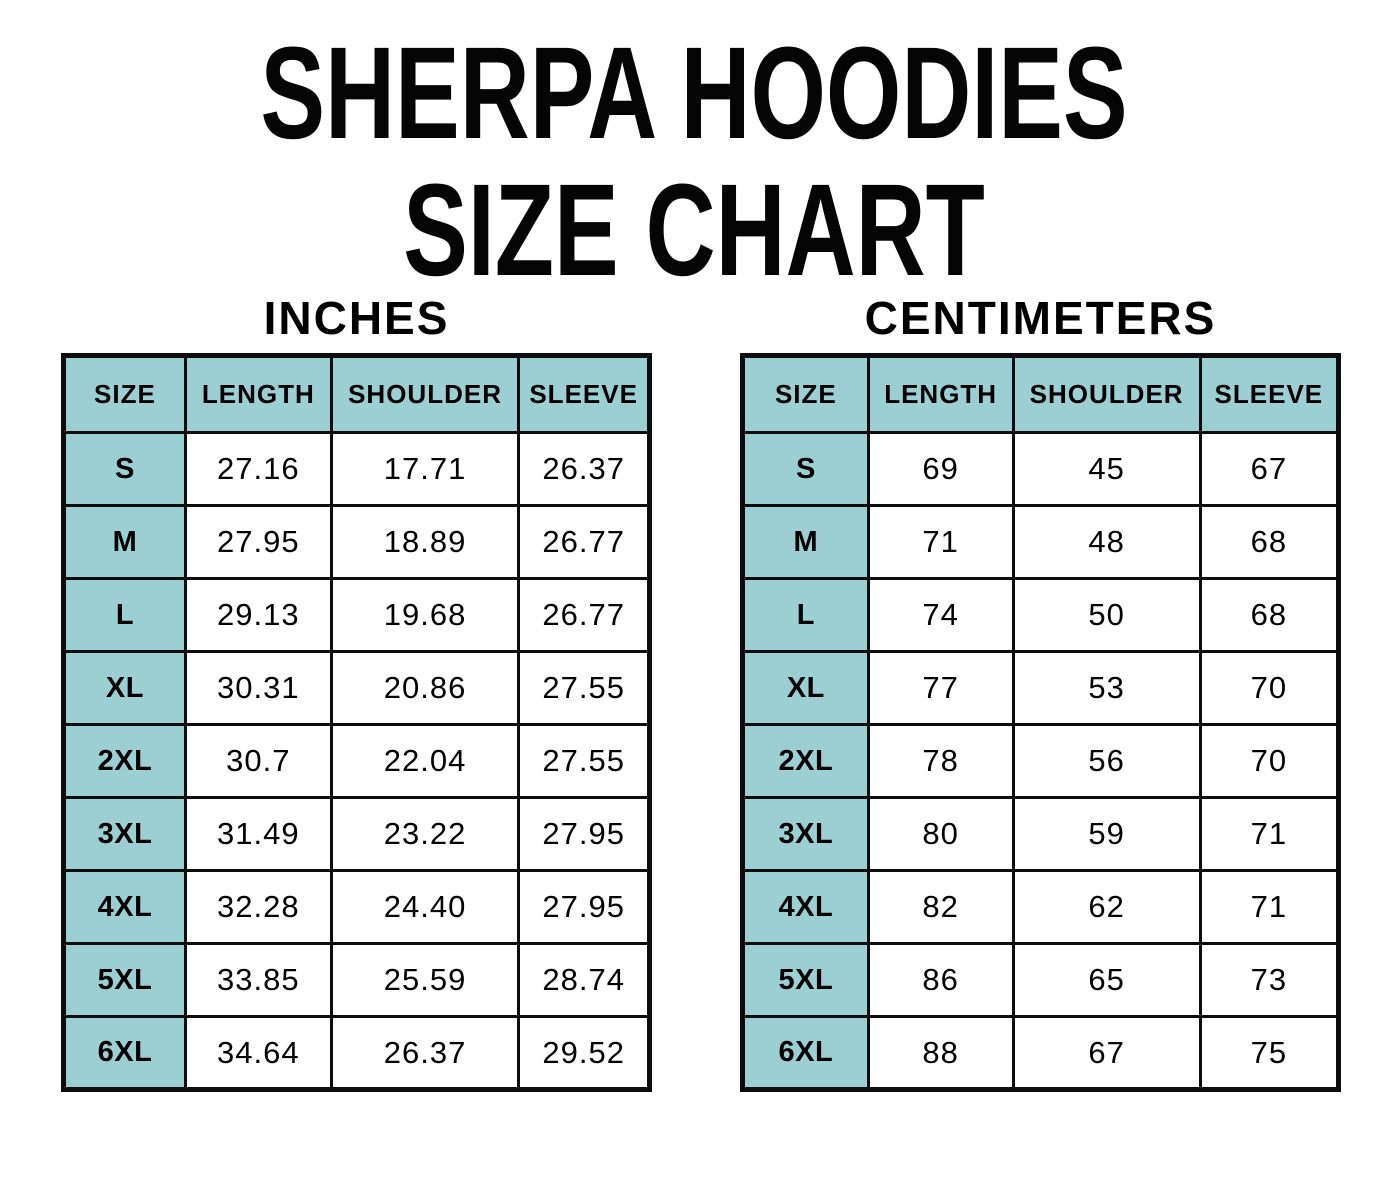 The height and width of the screenshot is (1200, 1388). Describe the element at coordinates (940, 1053) in the screenshot. I see `value-cell: 88` at that location.